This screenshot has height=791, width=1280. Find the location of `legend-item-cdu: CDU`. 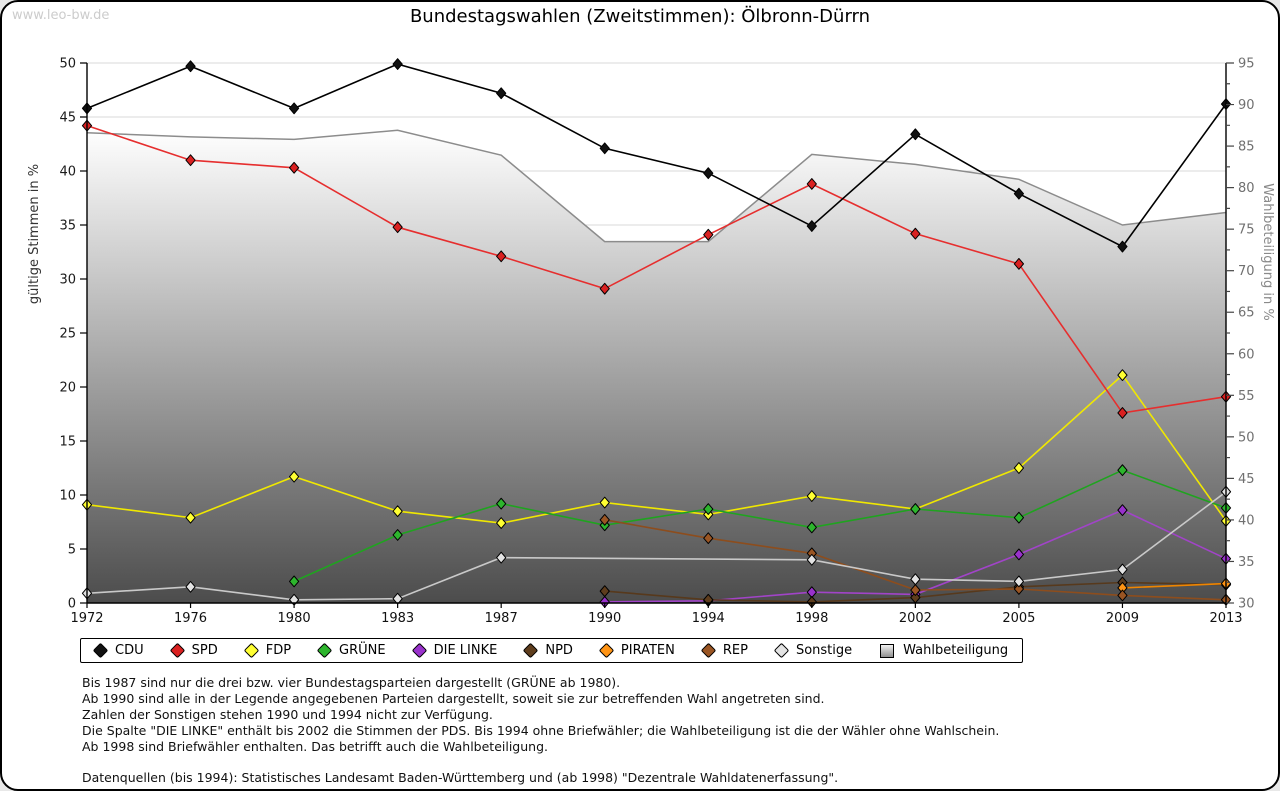

legend-item-cdu: CDU is located at coordinates (118, 650).